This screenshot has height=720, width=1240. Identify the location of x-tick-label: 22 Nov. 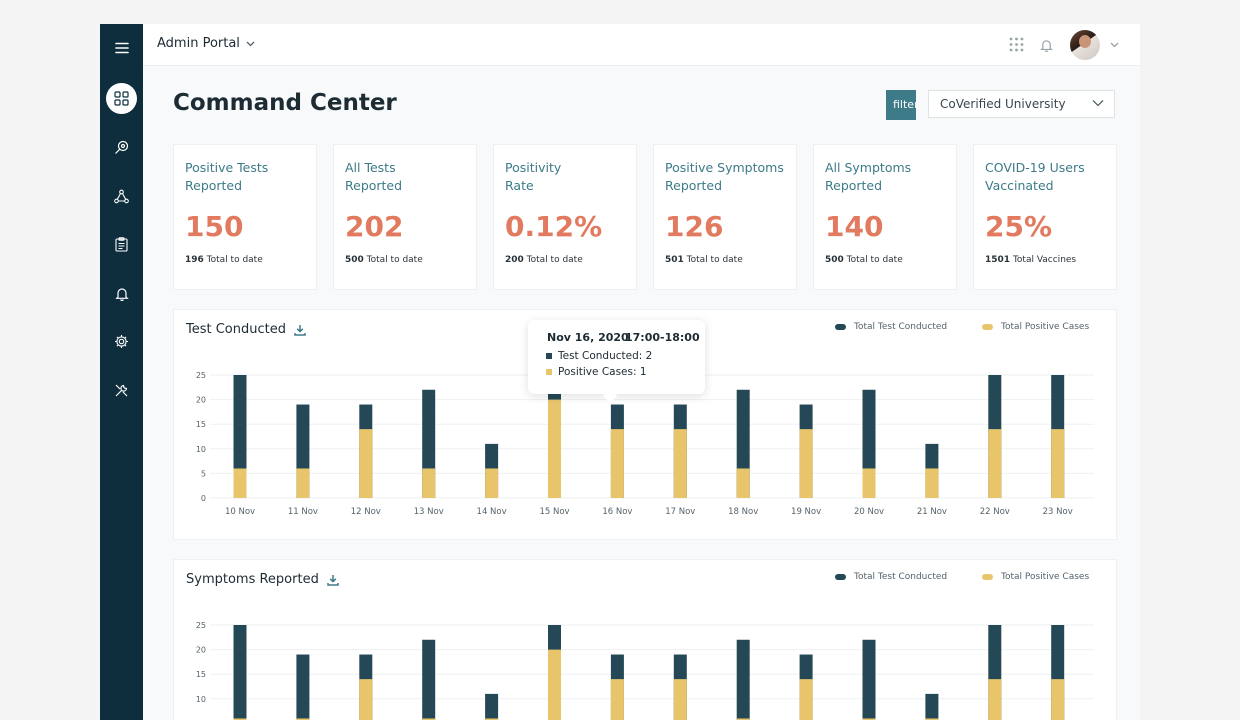
(995, 512).